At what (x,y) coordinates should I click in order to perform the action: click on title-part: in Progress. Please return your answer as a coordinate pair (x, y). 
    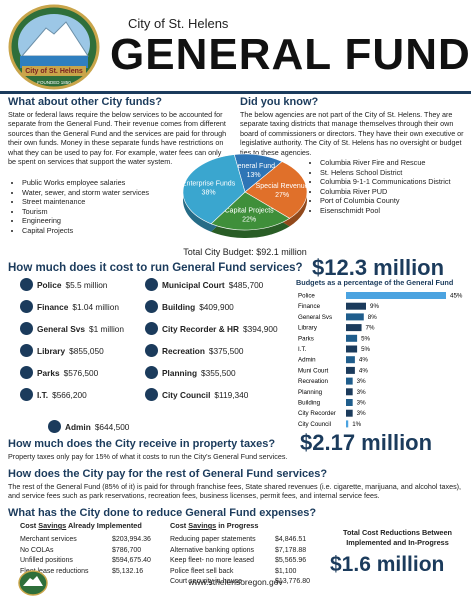
    Looking at the image, I should click on (237, 525).